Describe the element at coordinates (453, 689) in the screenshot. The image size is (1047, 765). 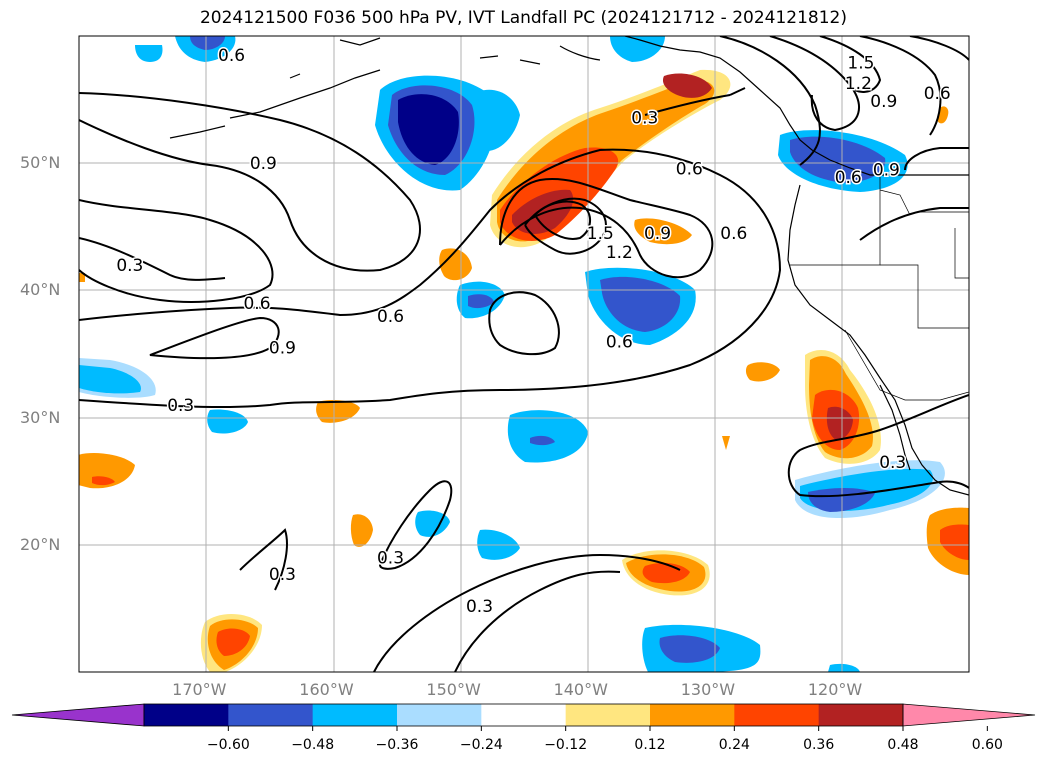
I see `longitude-label: 150°W` at that location.